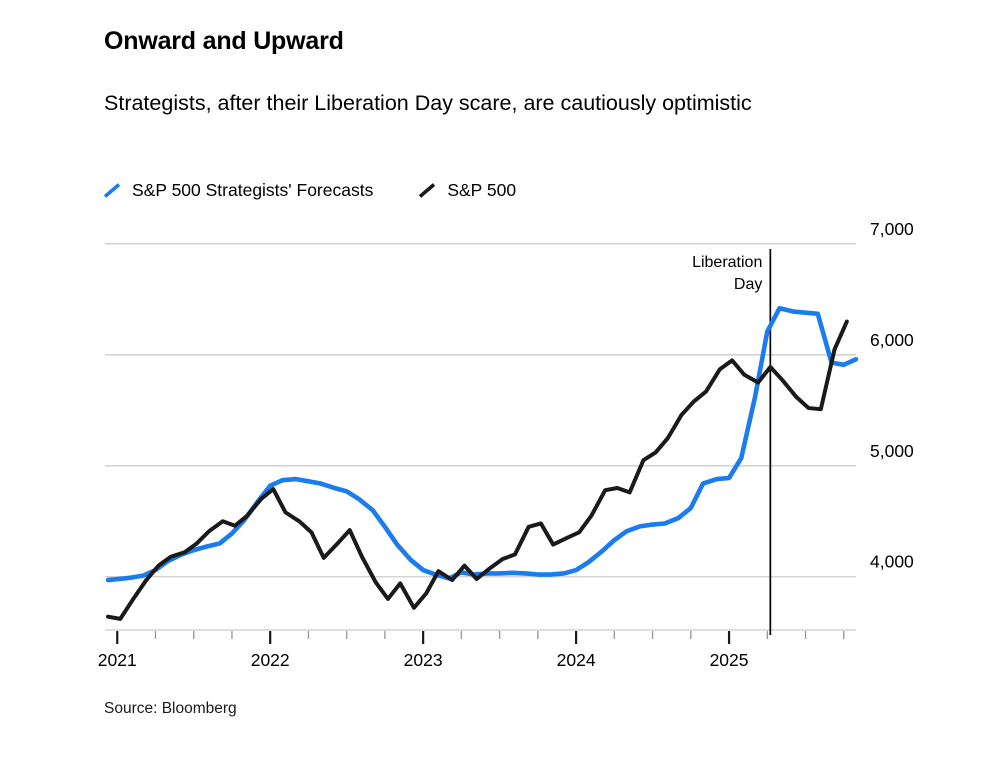 The width and height of the screenshot is (984, 761). What do you see at coordinates (224, 41) in the screenshot?
I see `page-title: Onward and Upward` at bounding box center [224, 41].